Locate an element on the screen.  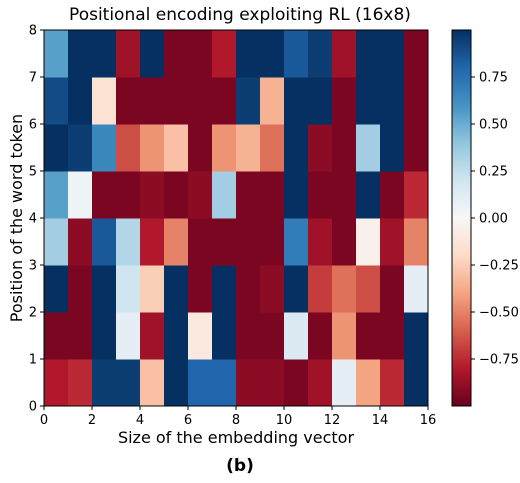
y-tick-label: 4 is located at coordinates (33, 219).